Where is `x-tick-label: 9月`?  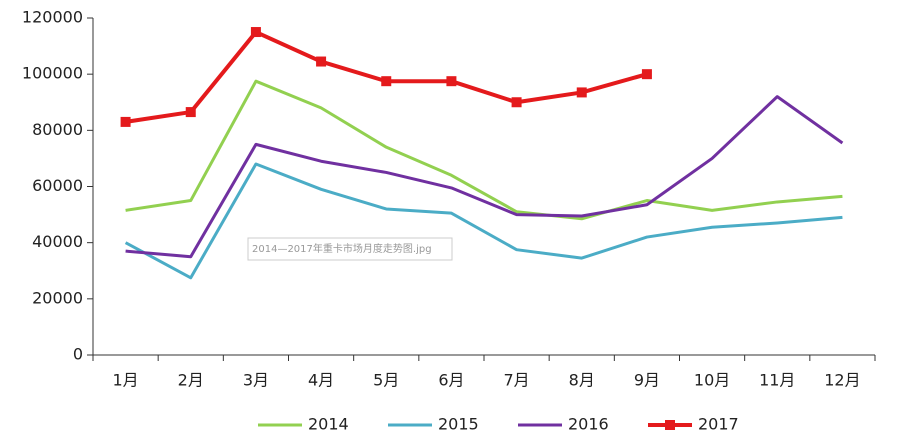 x-tick-label: 9月 is located at coordinates (647, 380).